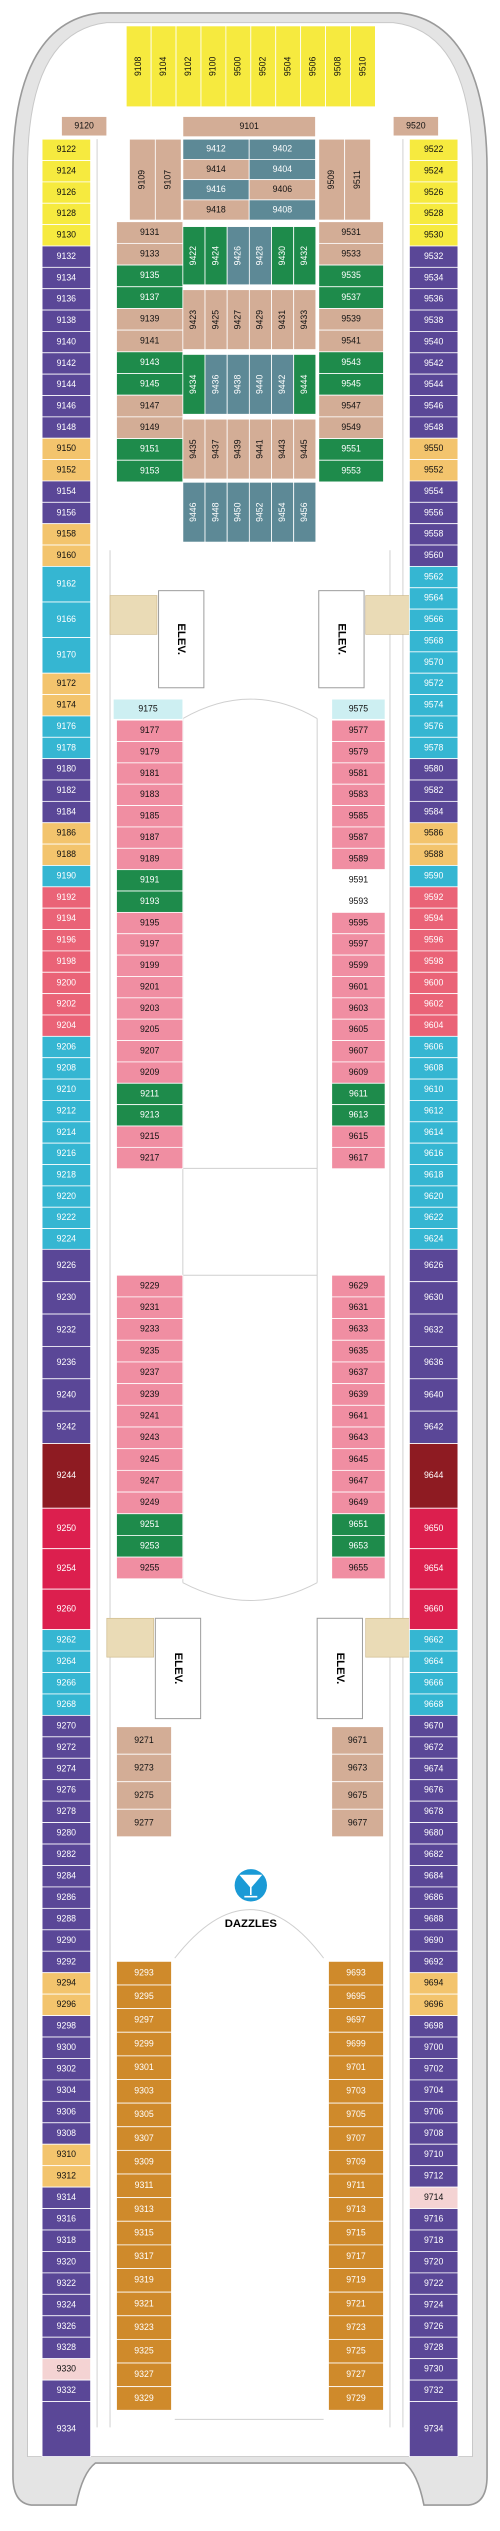 This screenshot has width=500, height=2531. I want to click on cabin-number: 9298, so click(67, 2026).